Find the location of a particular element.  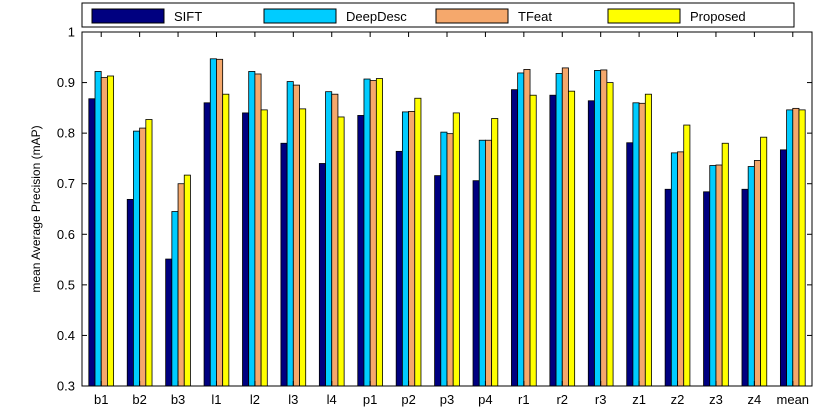

legend-swatch-tfeat is located at coordinates (472, 16).